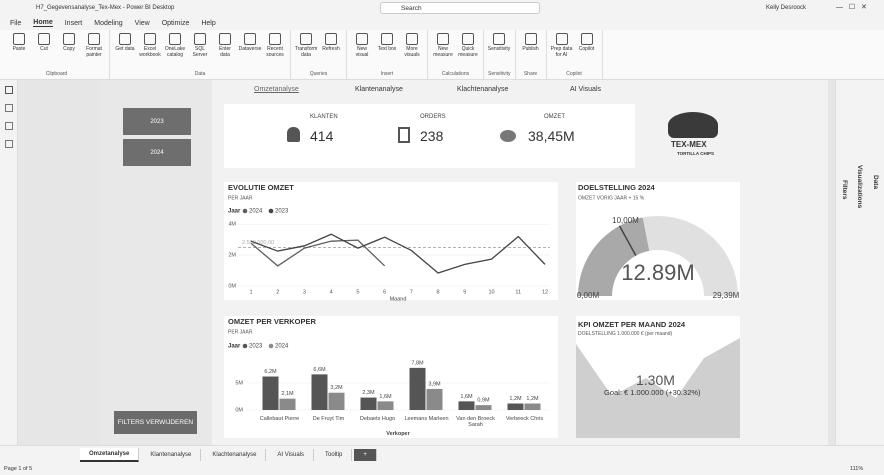 This screenshot has height=475, width=884. Describe the element at coordinates (844, 190) in the screenshot. I see `pane-tab: Filters` at that location.